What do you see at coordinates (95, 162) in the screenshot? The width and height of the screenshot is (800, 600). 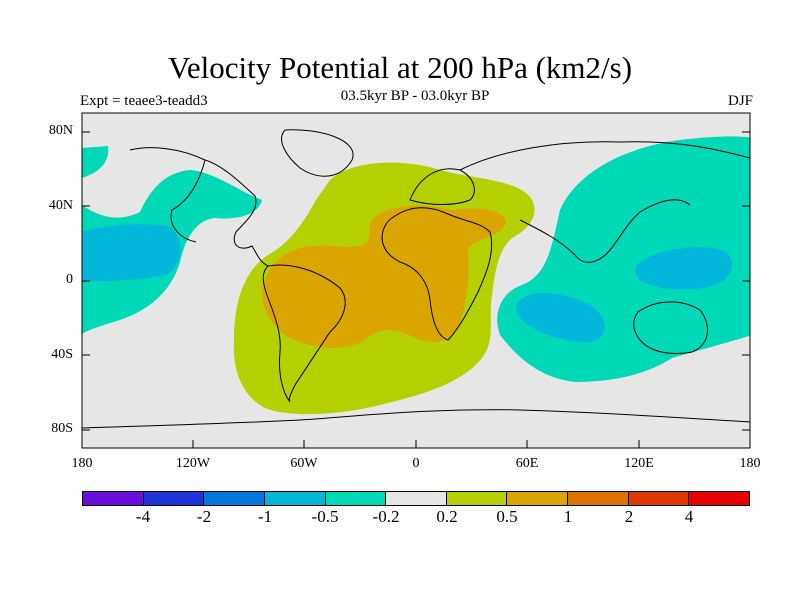 I see `negative-anomaly-arctic-strip` at bounding box center [95, 162].